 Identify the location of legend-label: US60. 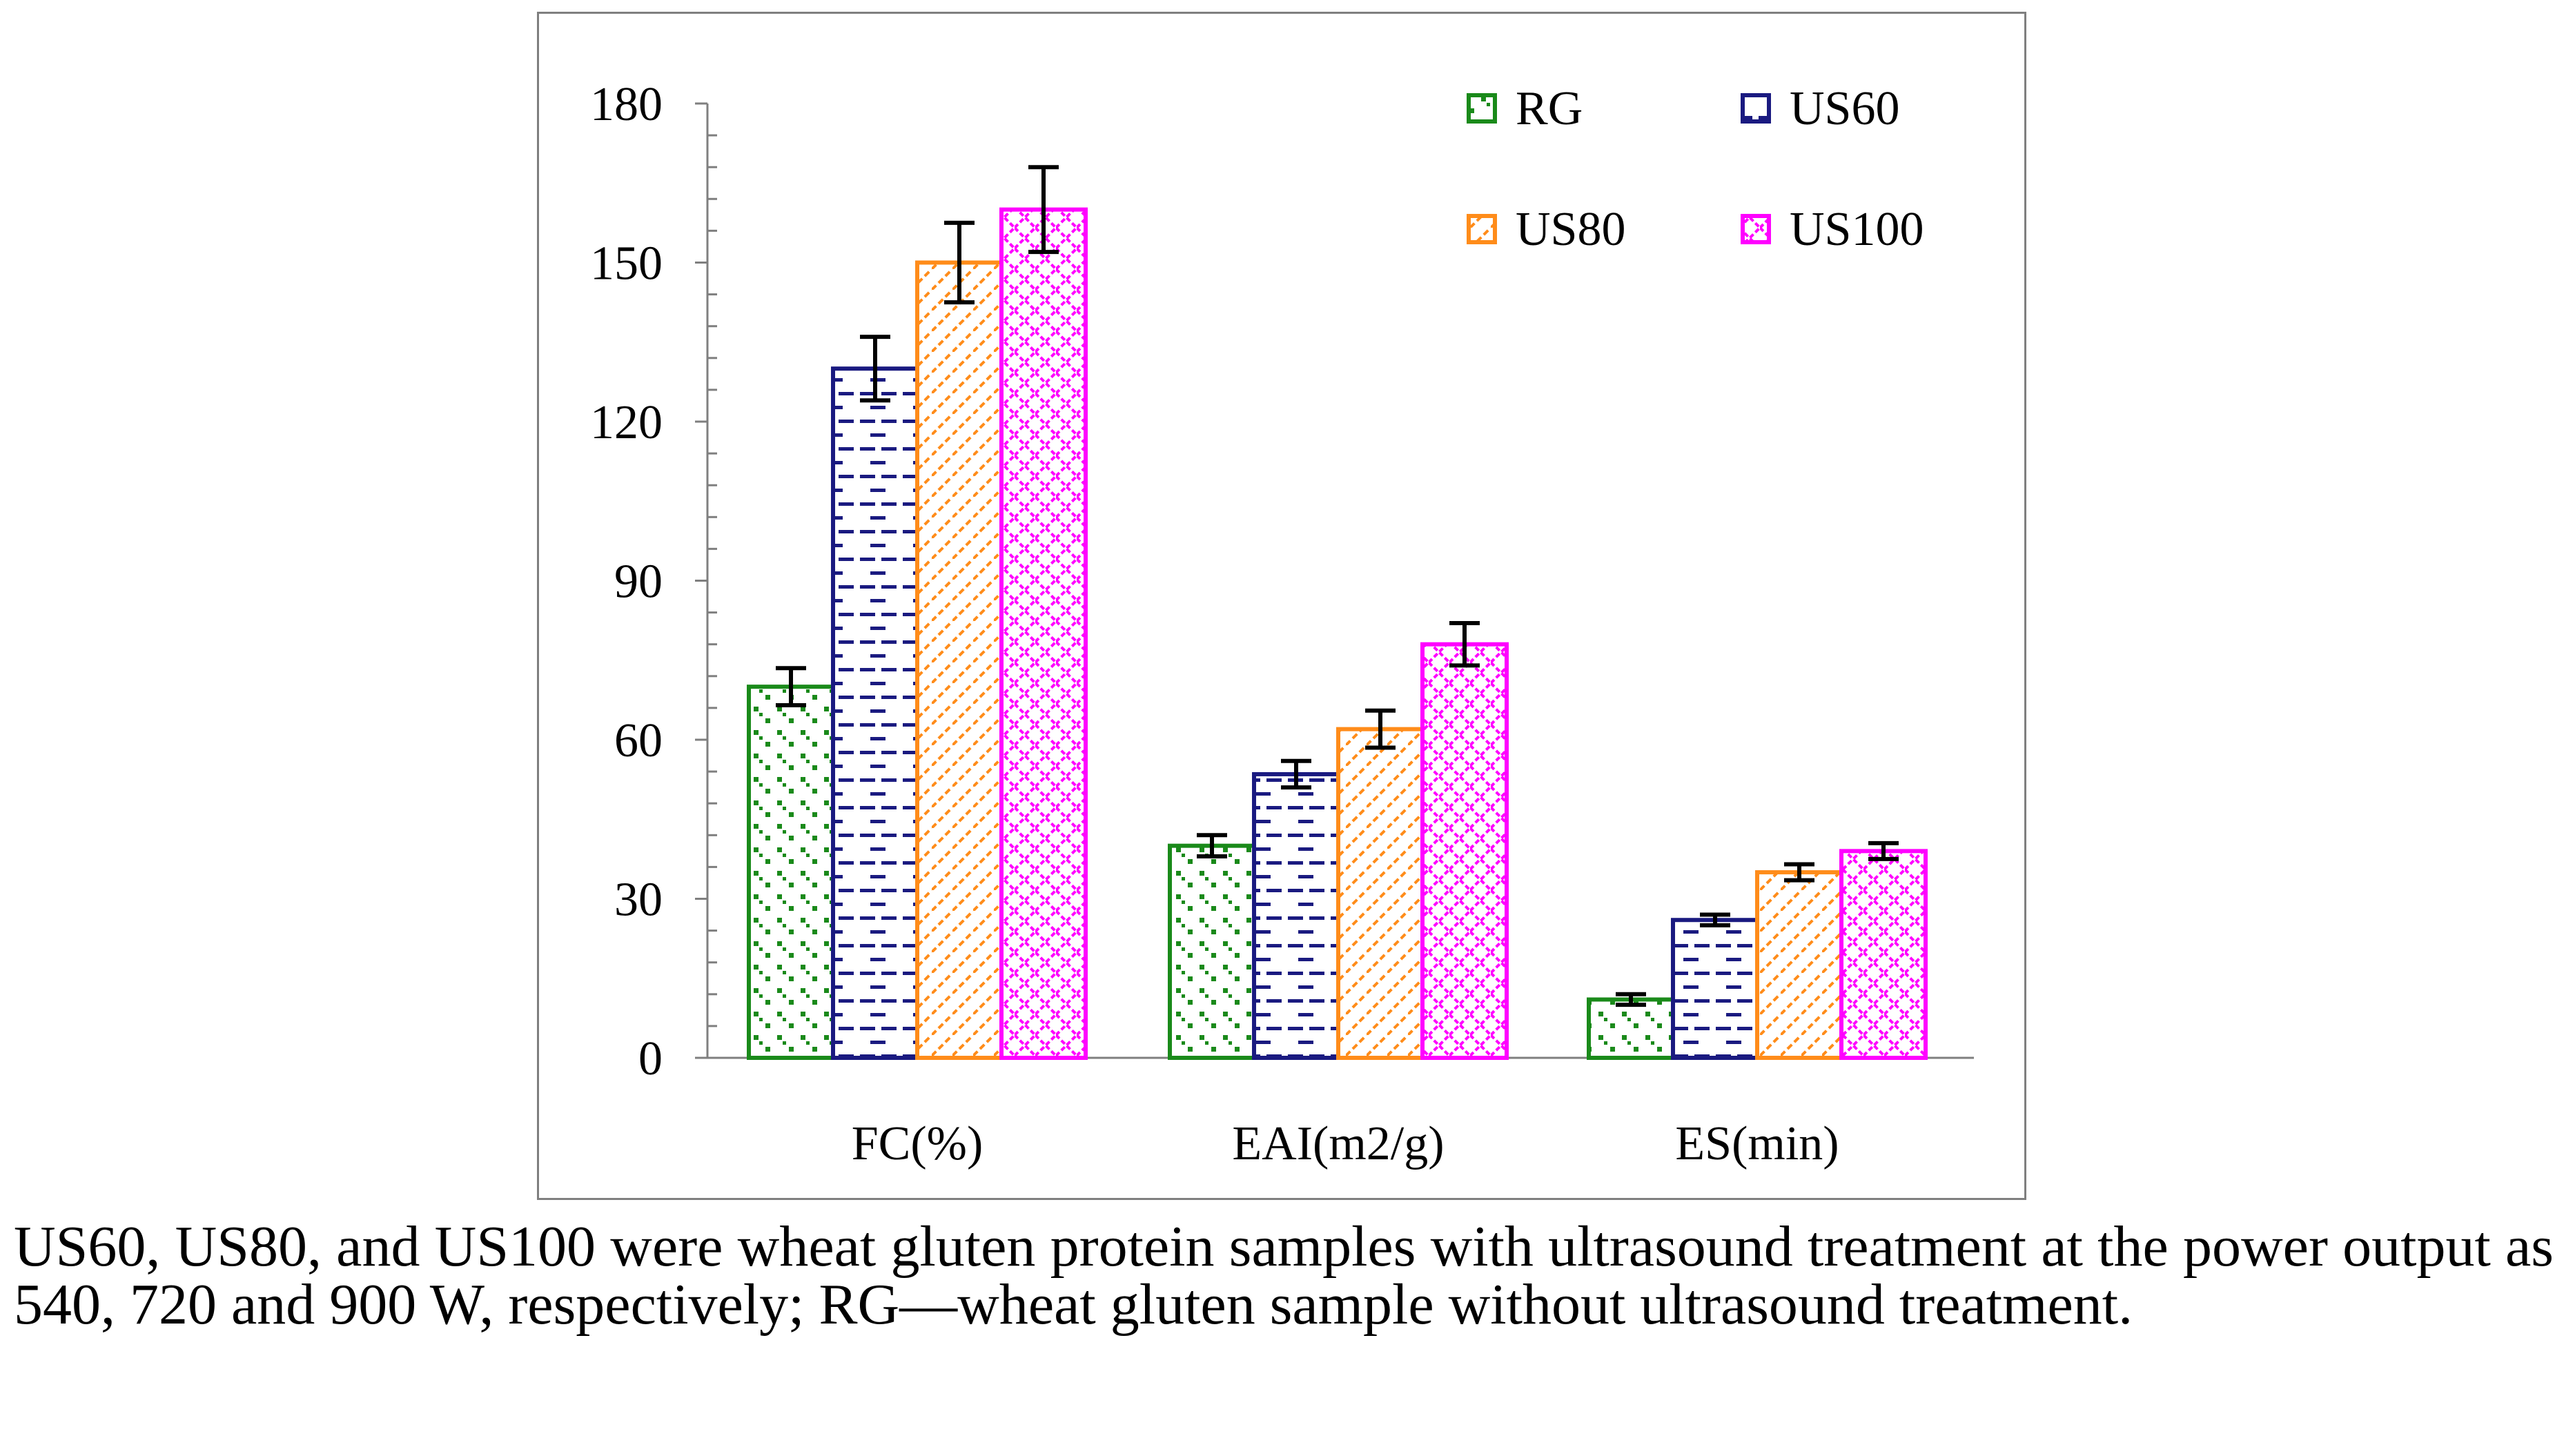
(1845, 108).